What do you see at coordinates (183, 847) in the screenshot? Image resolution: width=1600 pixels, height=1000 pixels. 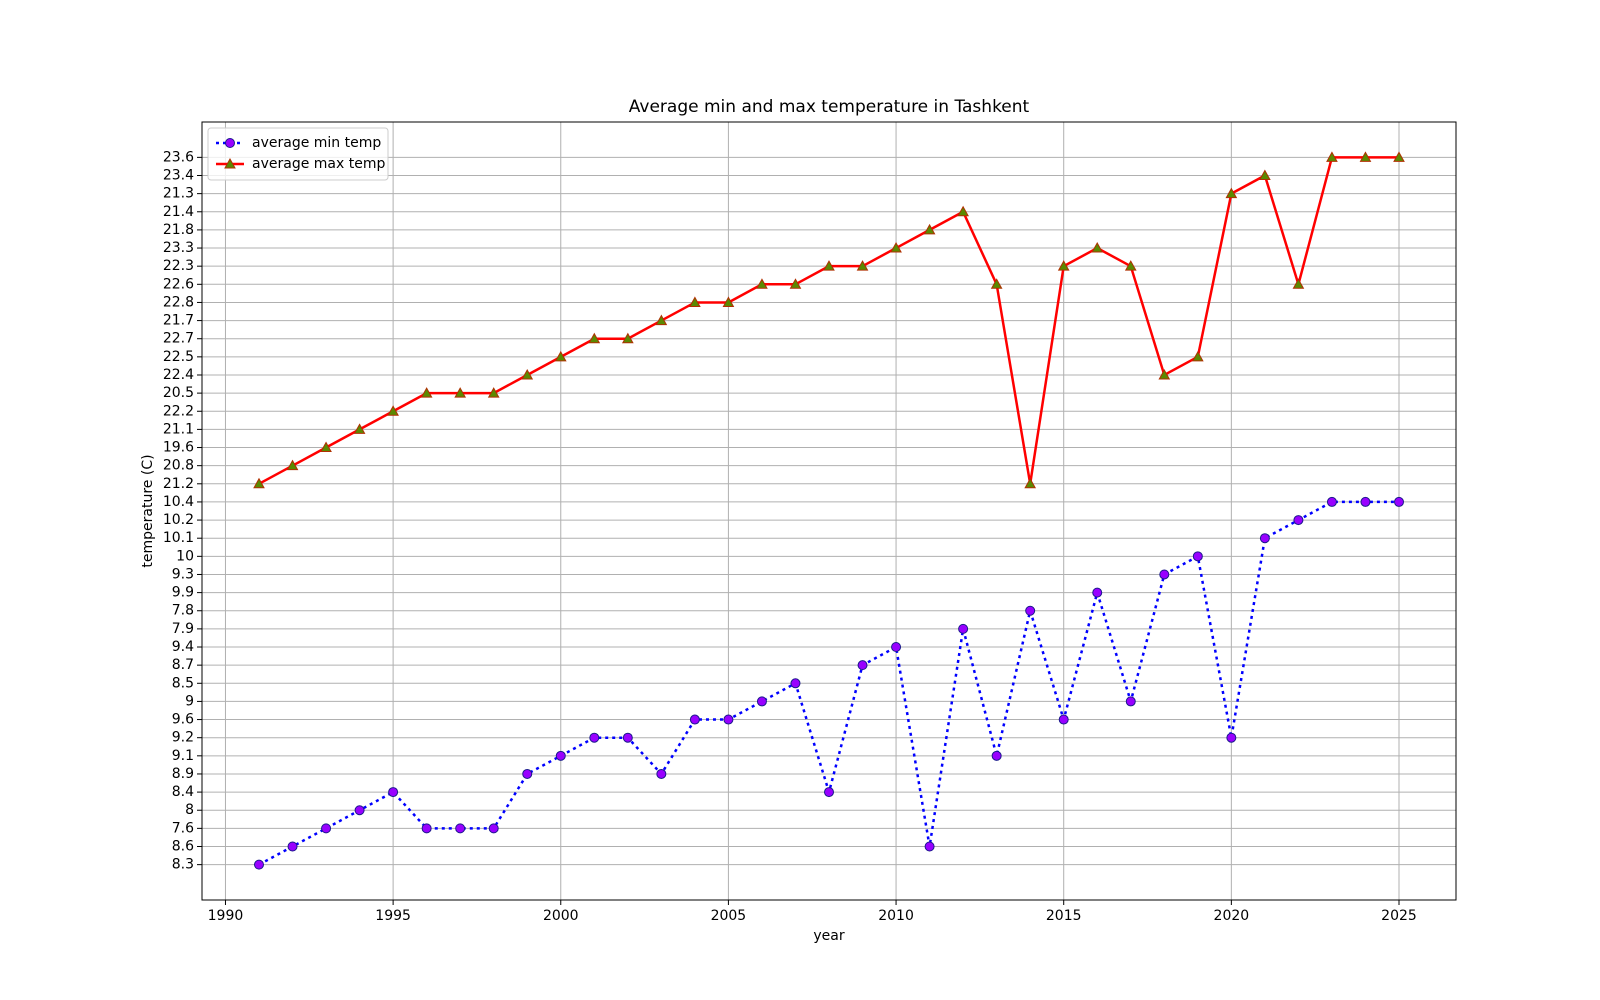 I see `y-tick-label: 8.6` at bounding box center [183, 847].